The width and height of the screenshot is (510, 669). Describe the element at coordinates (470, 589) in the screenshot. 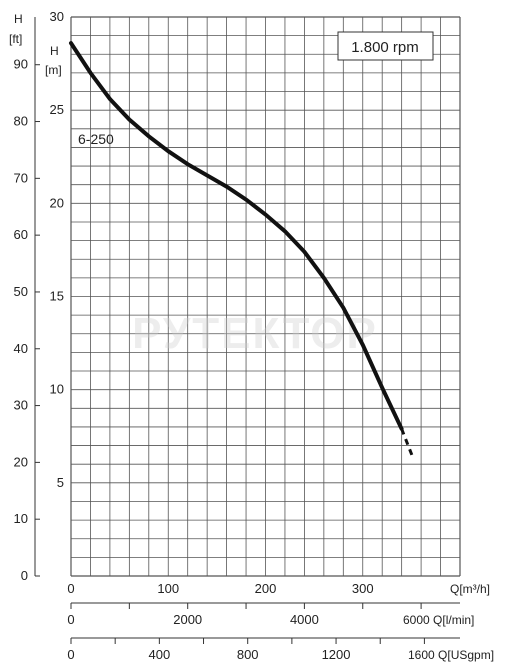

I see `q-m3h-title: Q[m³/h]` at that location.